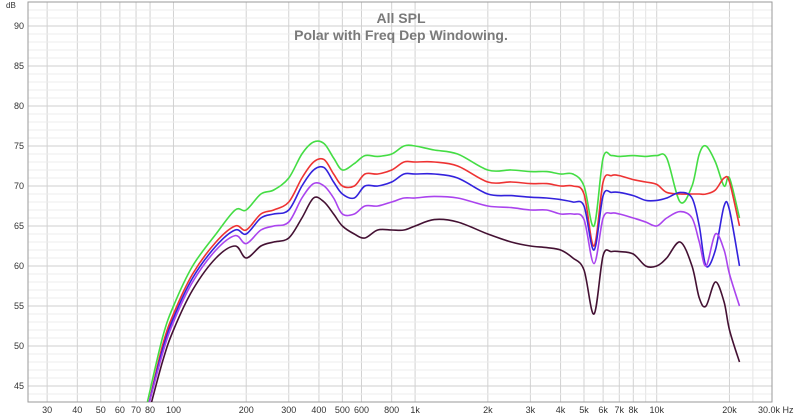  Describe the element at coordinates (584, 410) in the screenshot. I see `x-tick-label: 5k` at that location.